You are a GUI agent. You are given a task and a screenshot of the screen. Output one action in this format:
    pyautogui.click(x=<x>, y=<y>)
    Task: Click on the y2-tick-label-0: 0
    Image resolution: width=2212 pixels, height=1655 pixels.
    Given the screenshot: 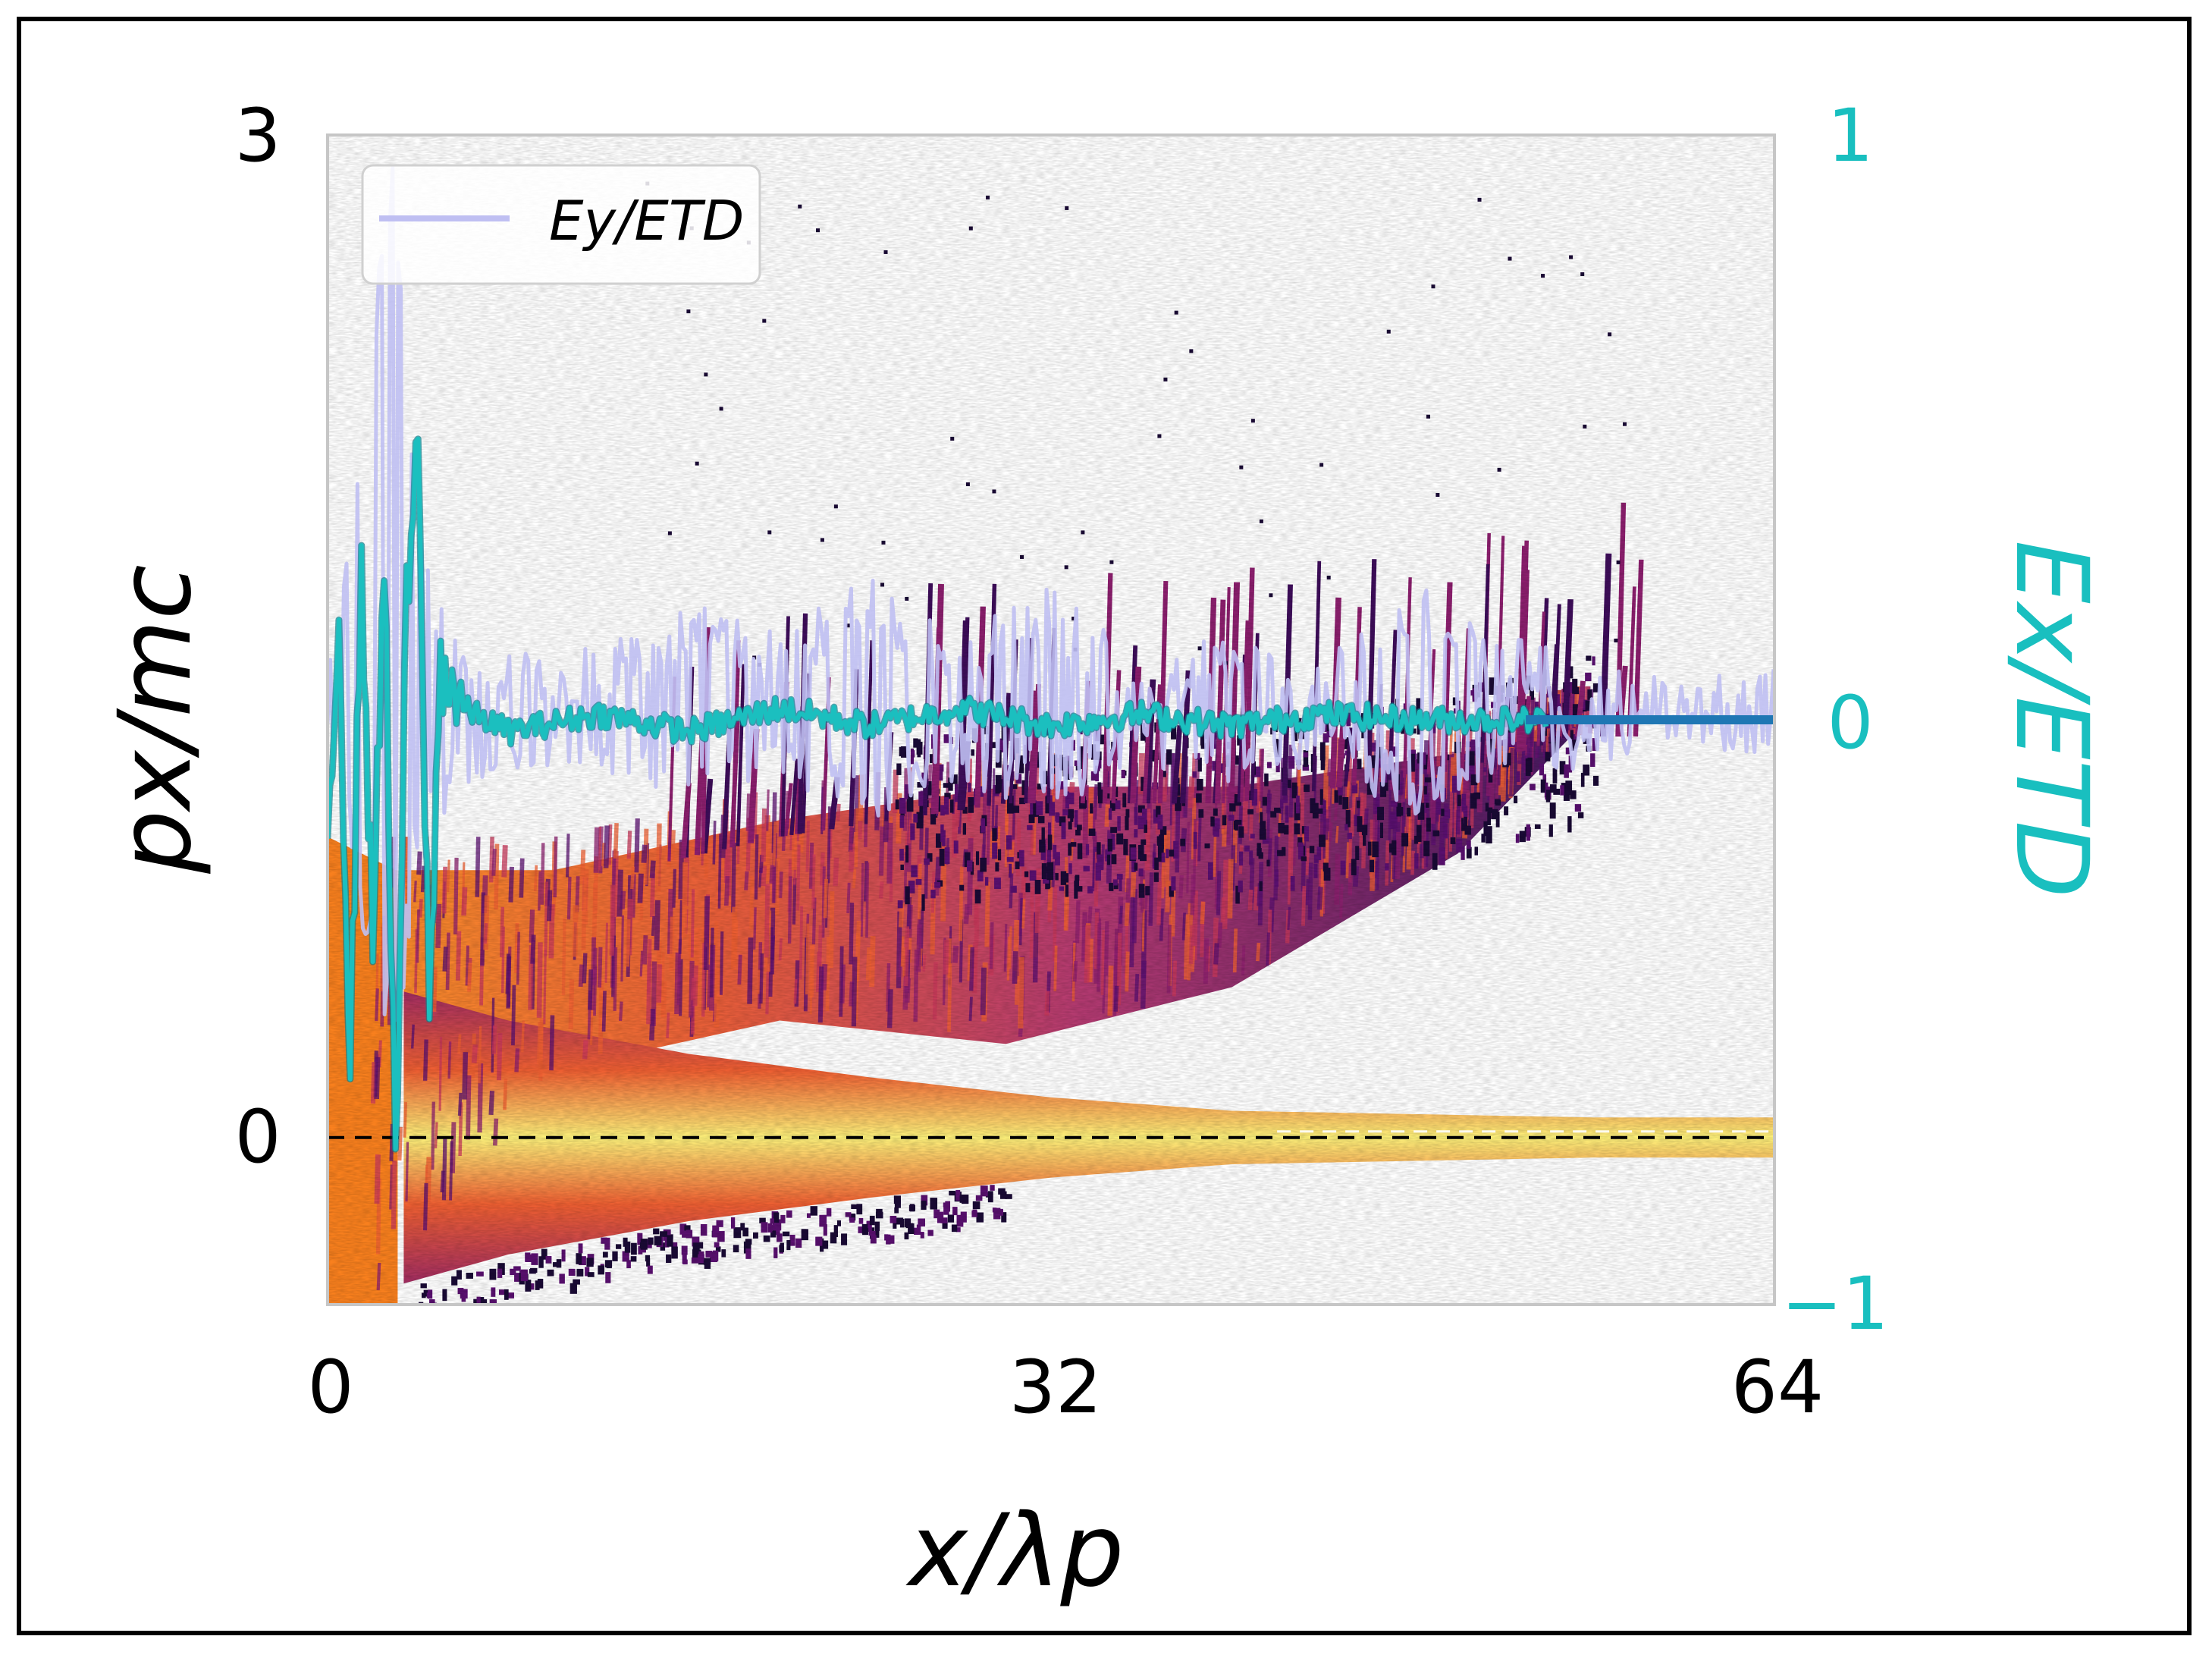 What is the action you would take?
    pyautogui.click(x=1850, y=722)
    